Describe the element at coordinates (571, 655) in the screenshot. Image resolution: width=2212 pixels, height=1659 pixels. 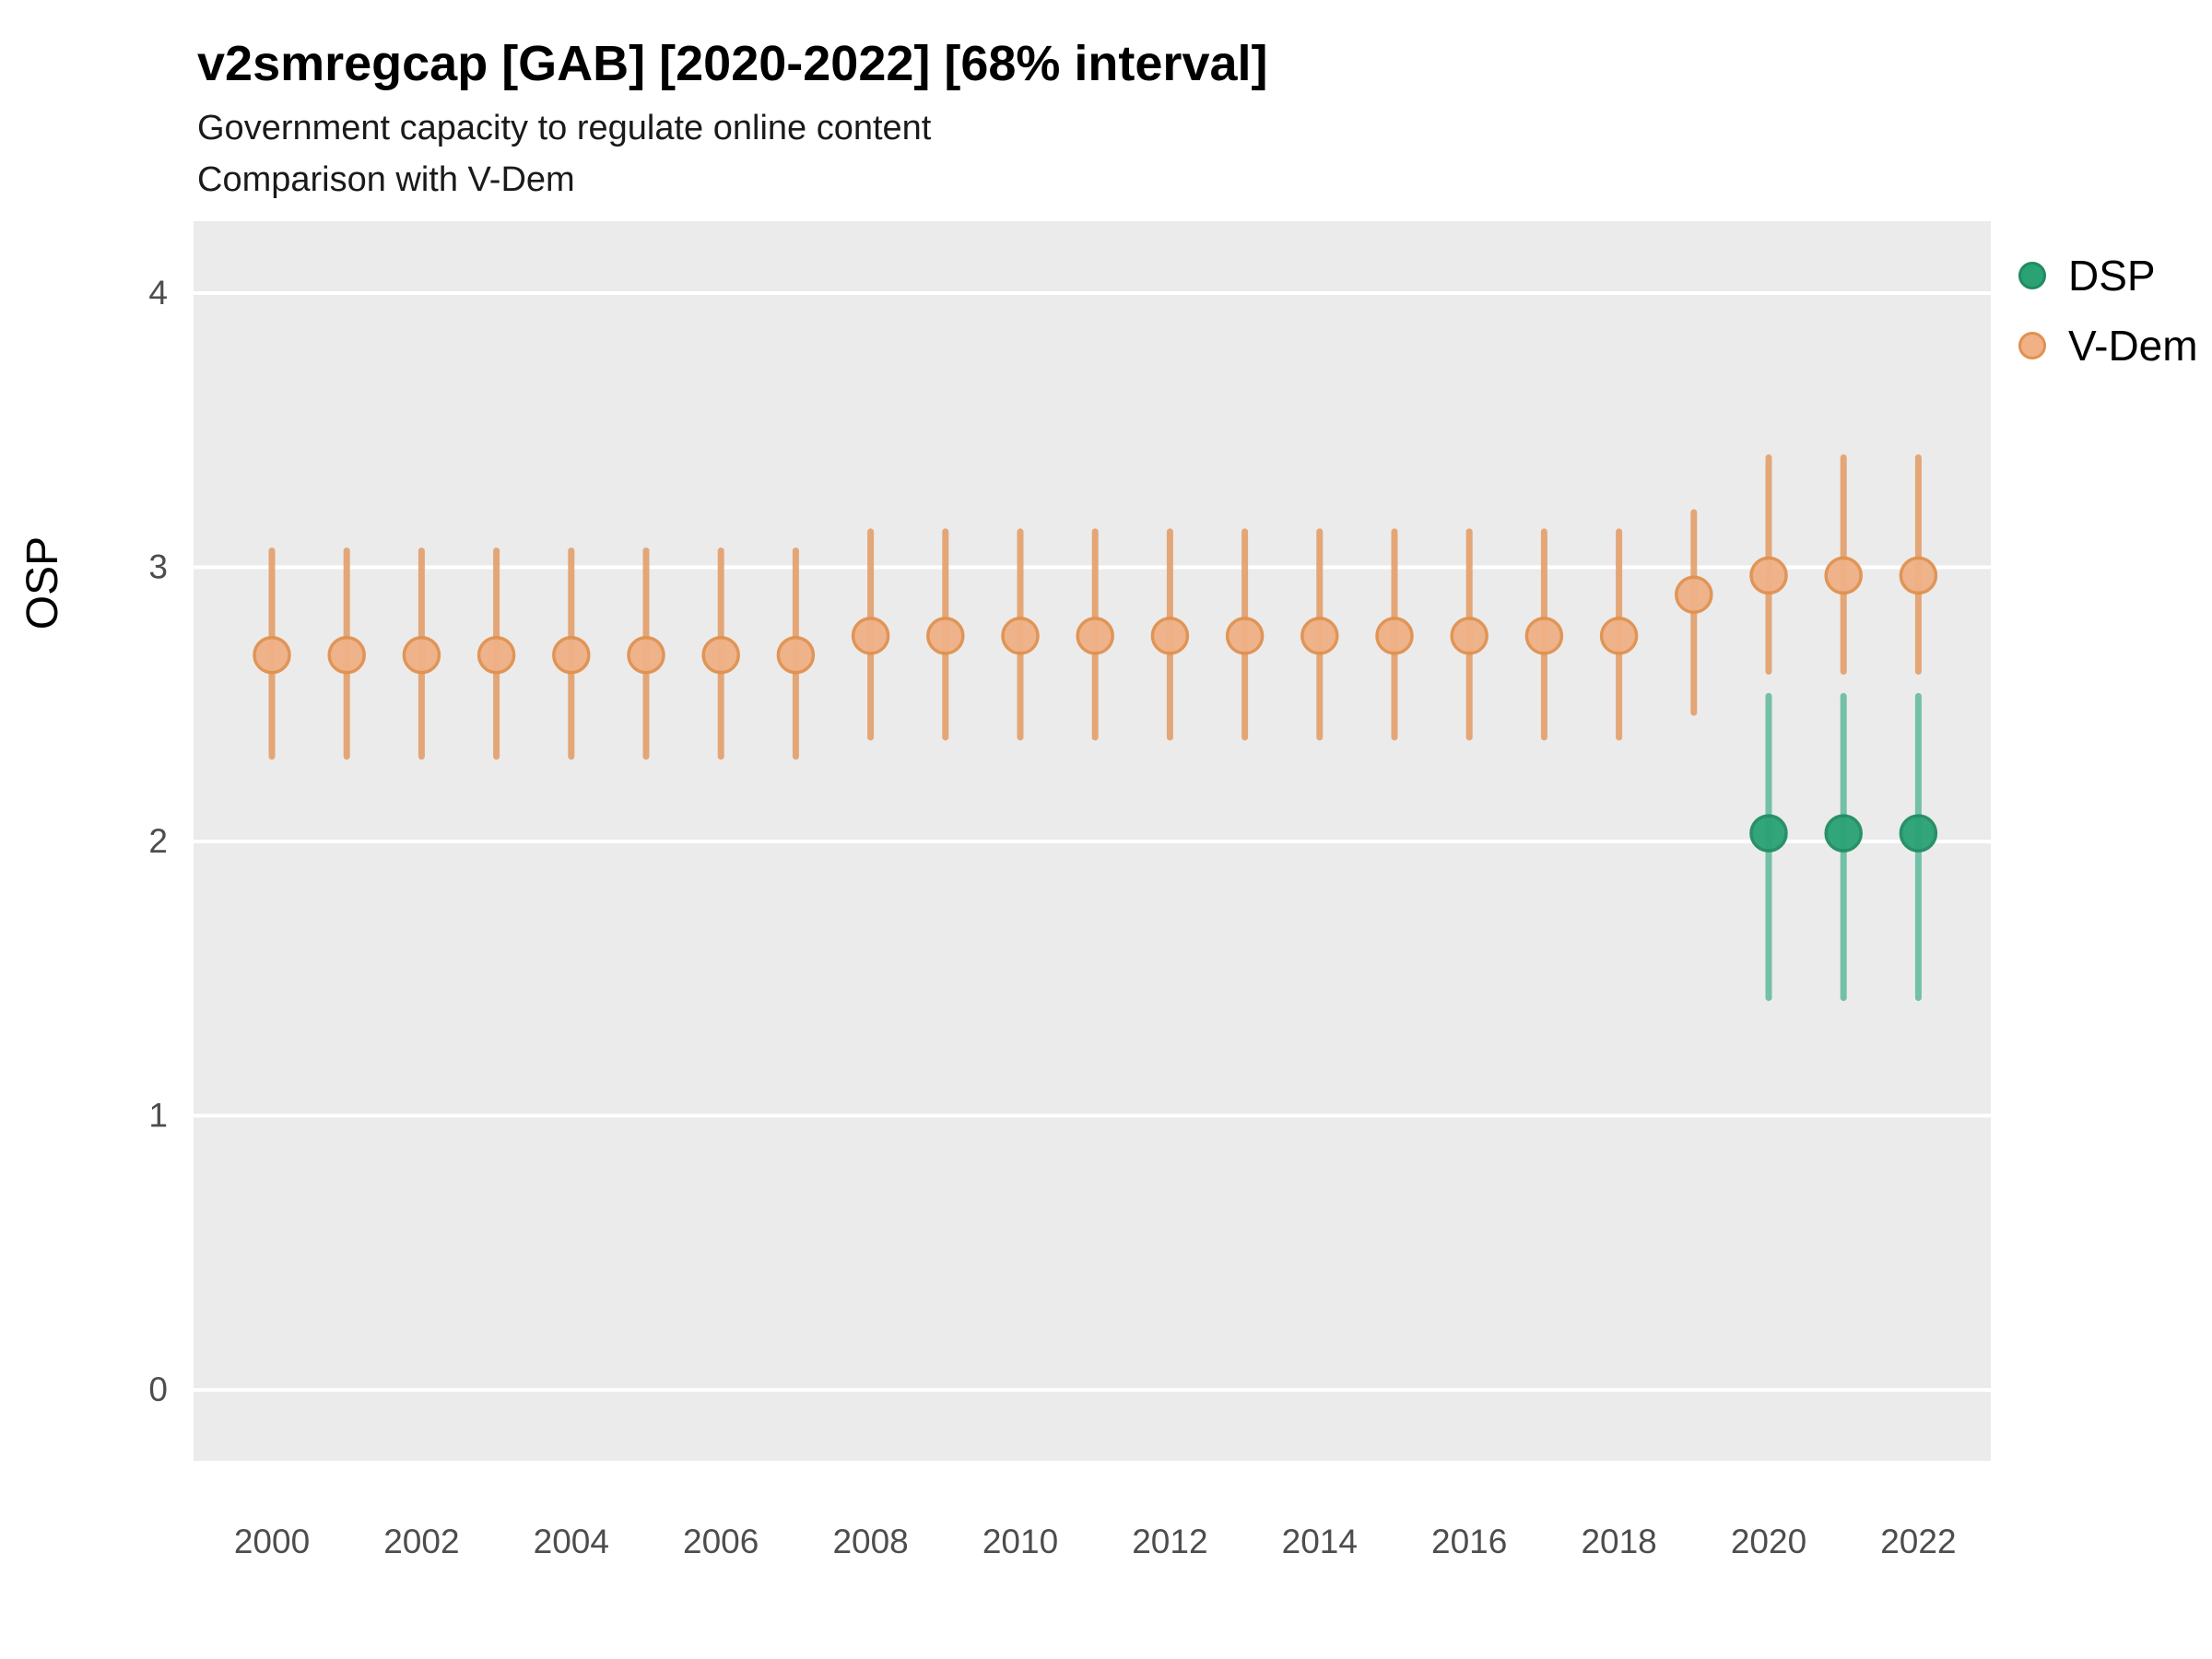
I see `v-dem-point-2004` at that location.